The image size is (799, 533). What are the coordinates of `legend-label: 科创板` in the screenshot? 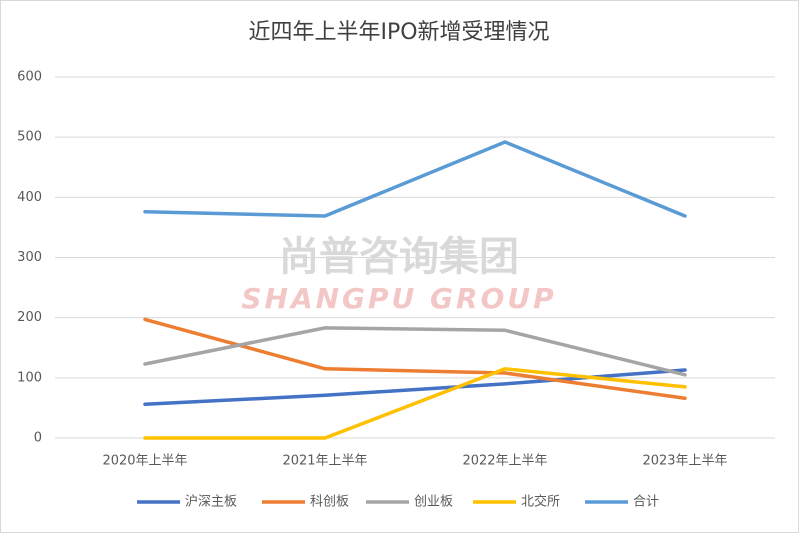 It's located at (329, 502).